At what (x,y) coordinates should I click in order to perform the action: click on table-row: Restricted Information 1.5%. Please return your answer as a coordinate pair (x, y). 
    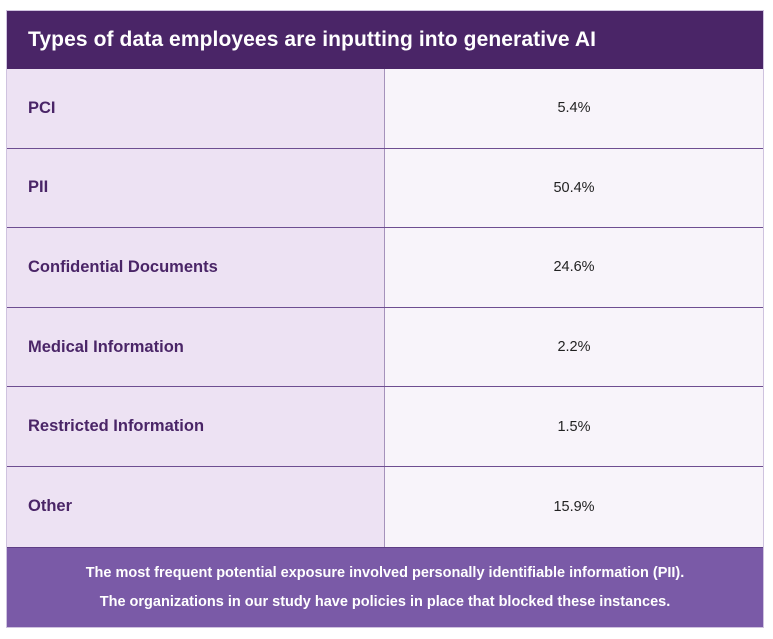
    Looking at the image, I should click on (385, 427).